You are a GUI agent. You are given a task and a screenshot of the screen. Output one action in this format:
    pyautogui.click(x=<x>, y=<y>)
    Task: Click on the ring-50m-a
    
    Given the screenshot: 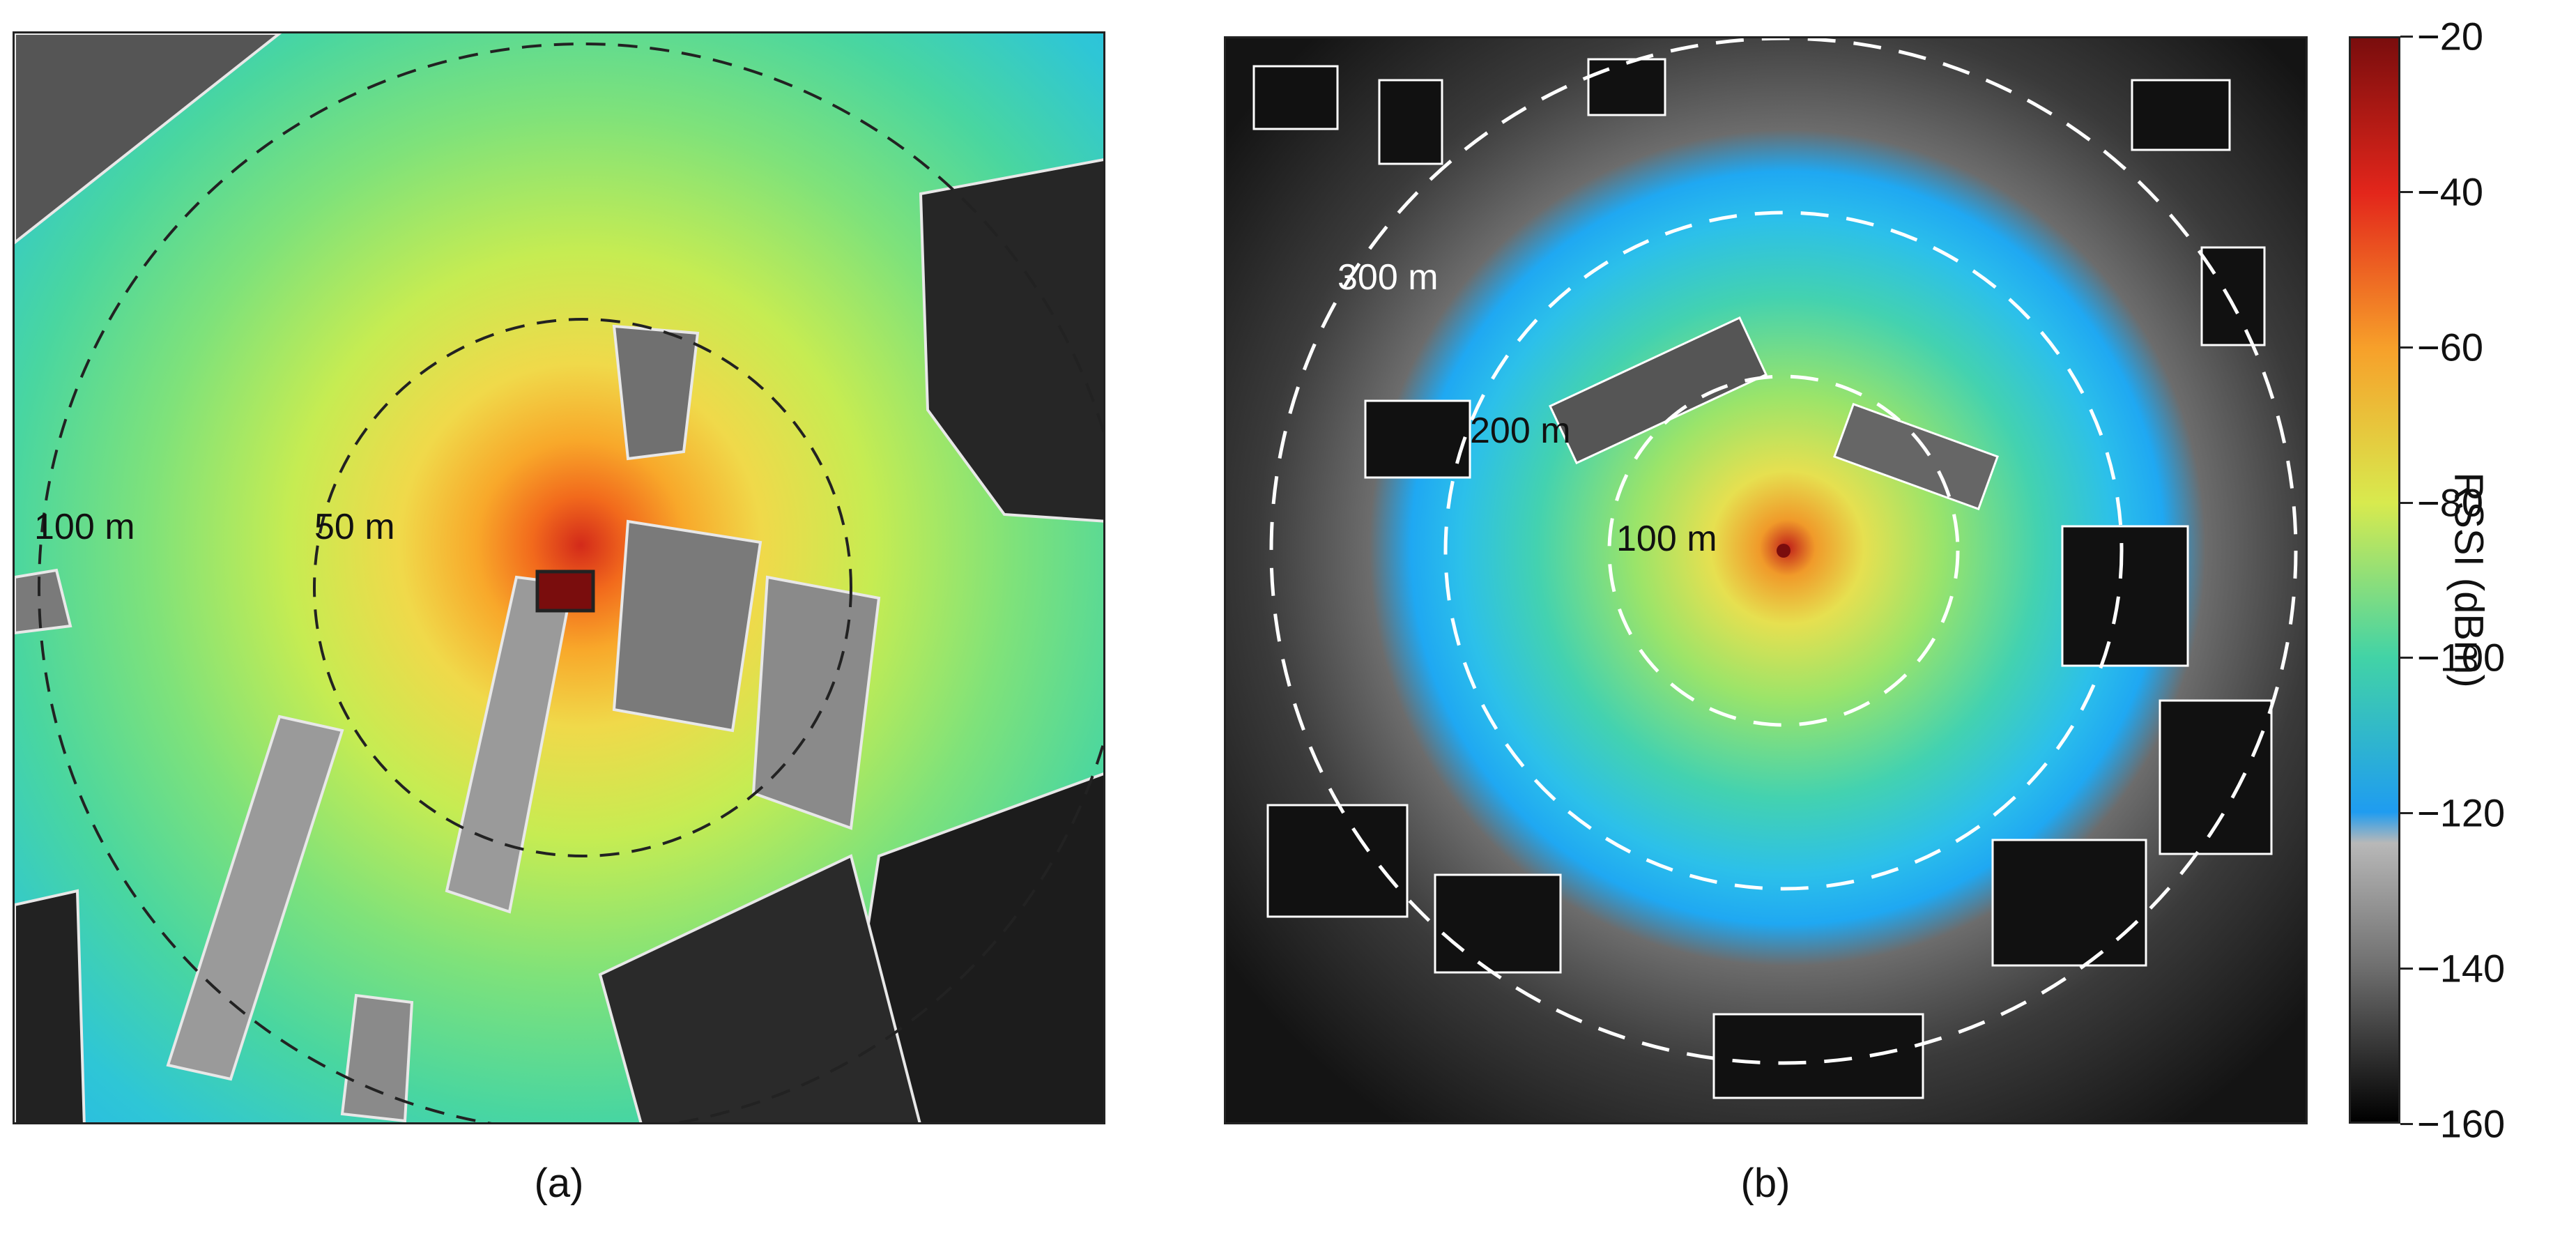 What is the action you would take?
    pyautogui.click(x=582, y=587)
    